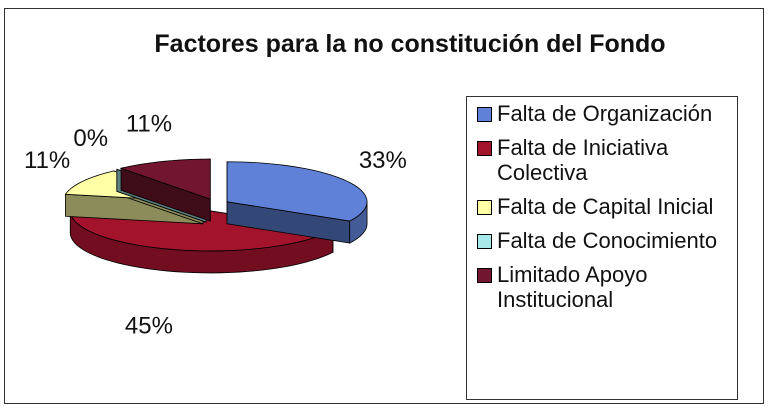 The height and width of the screenshot is (411, 771). I want to click on legend-item: Falta de Iniciativa Colectiva, so click(604, 160).